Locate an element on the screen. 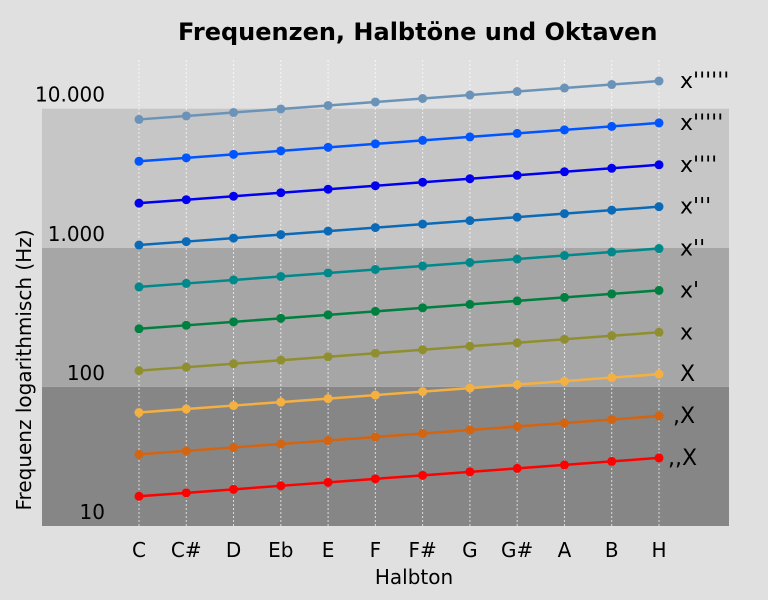  x-tick-label: D is located at coordinates (233, 550).